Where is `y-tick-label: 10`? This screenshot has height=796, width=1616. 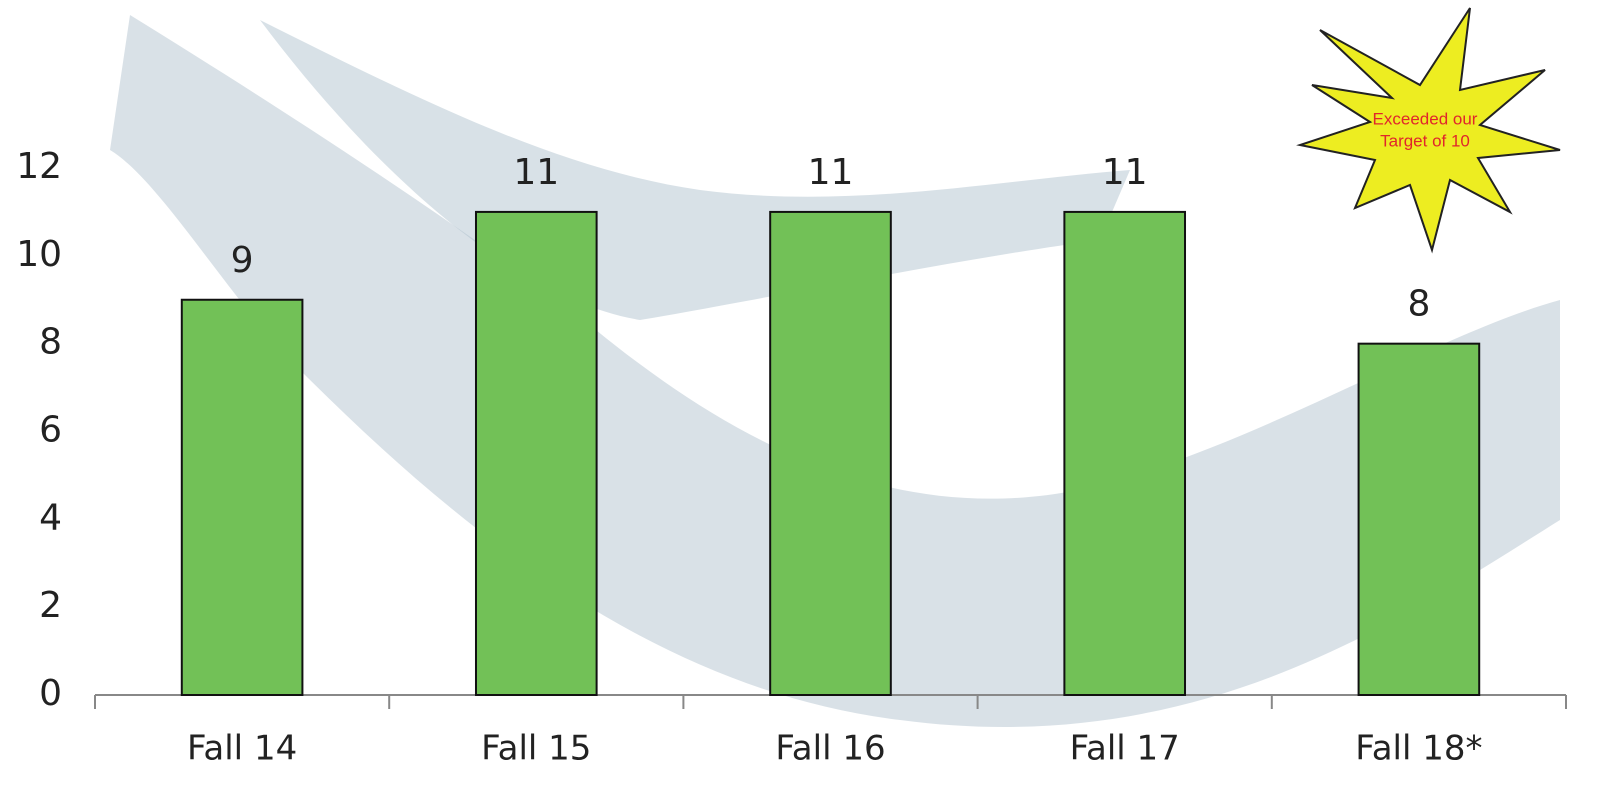 y-tick-label: 10 is located at coordinates (39, 254).